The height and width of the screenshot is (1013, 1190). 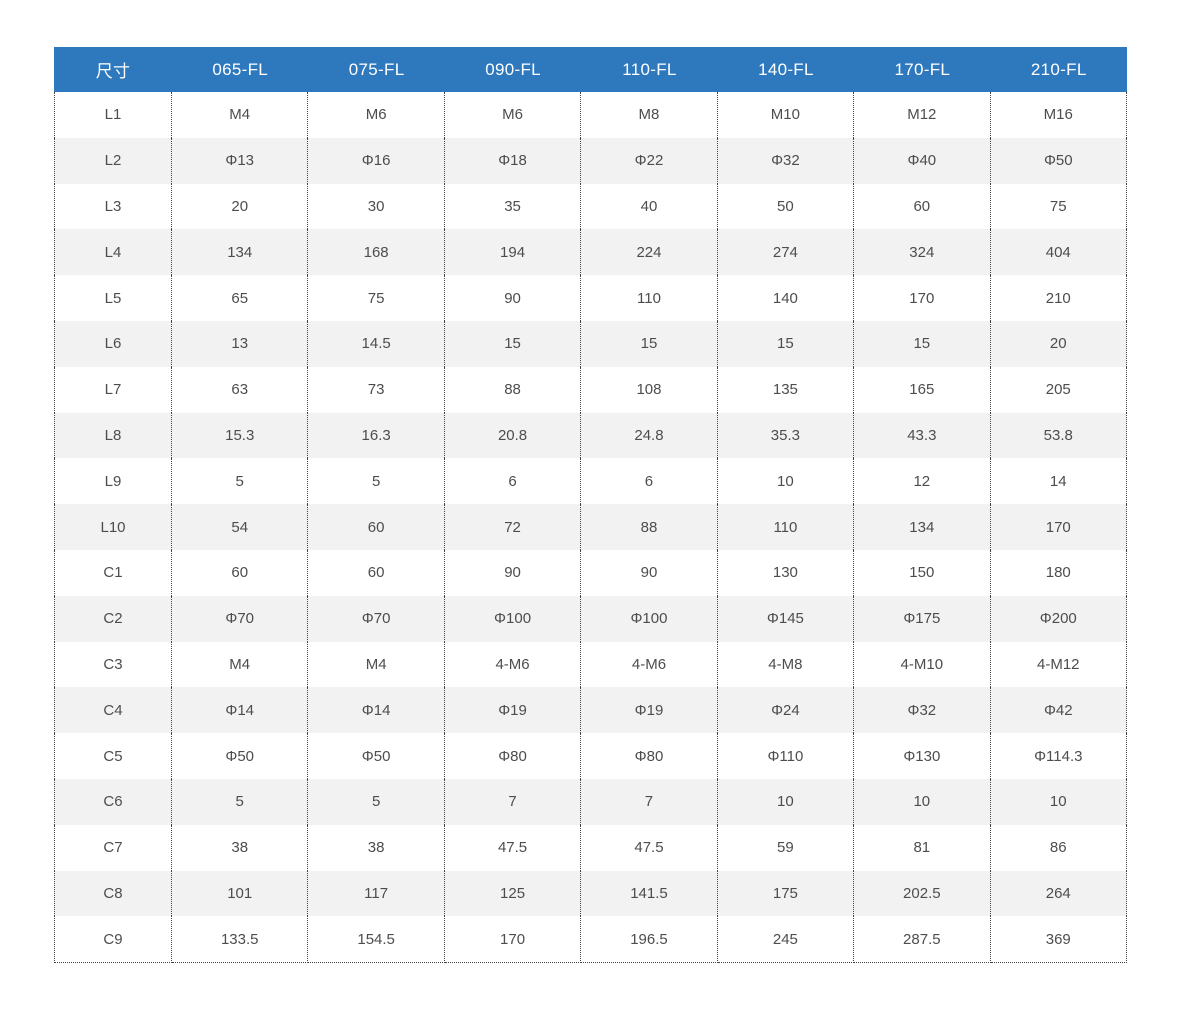 I want to click on row-label: C6, so click(x=113, y=801).